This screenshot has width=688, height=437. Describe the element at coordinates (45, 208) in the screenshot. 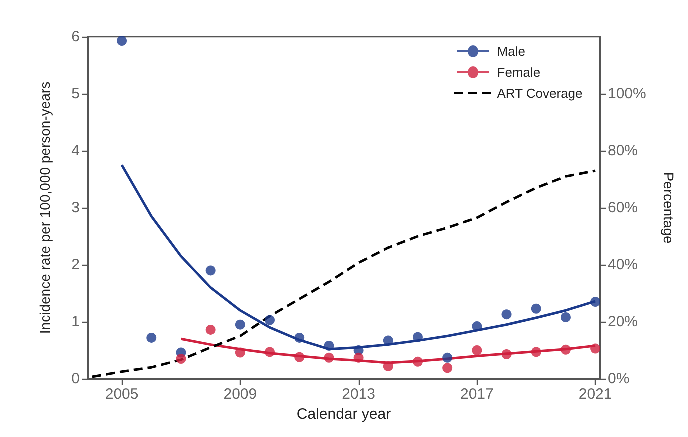

I see `y-axis-title: Incidence rate per 100,000 person-years` at that location.